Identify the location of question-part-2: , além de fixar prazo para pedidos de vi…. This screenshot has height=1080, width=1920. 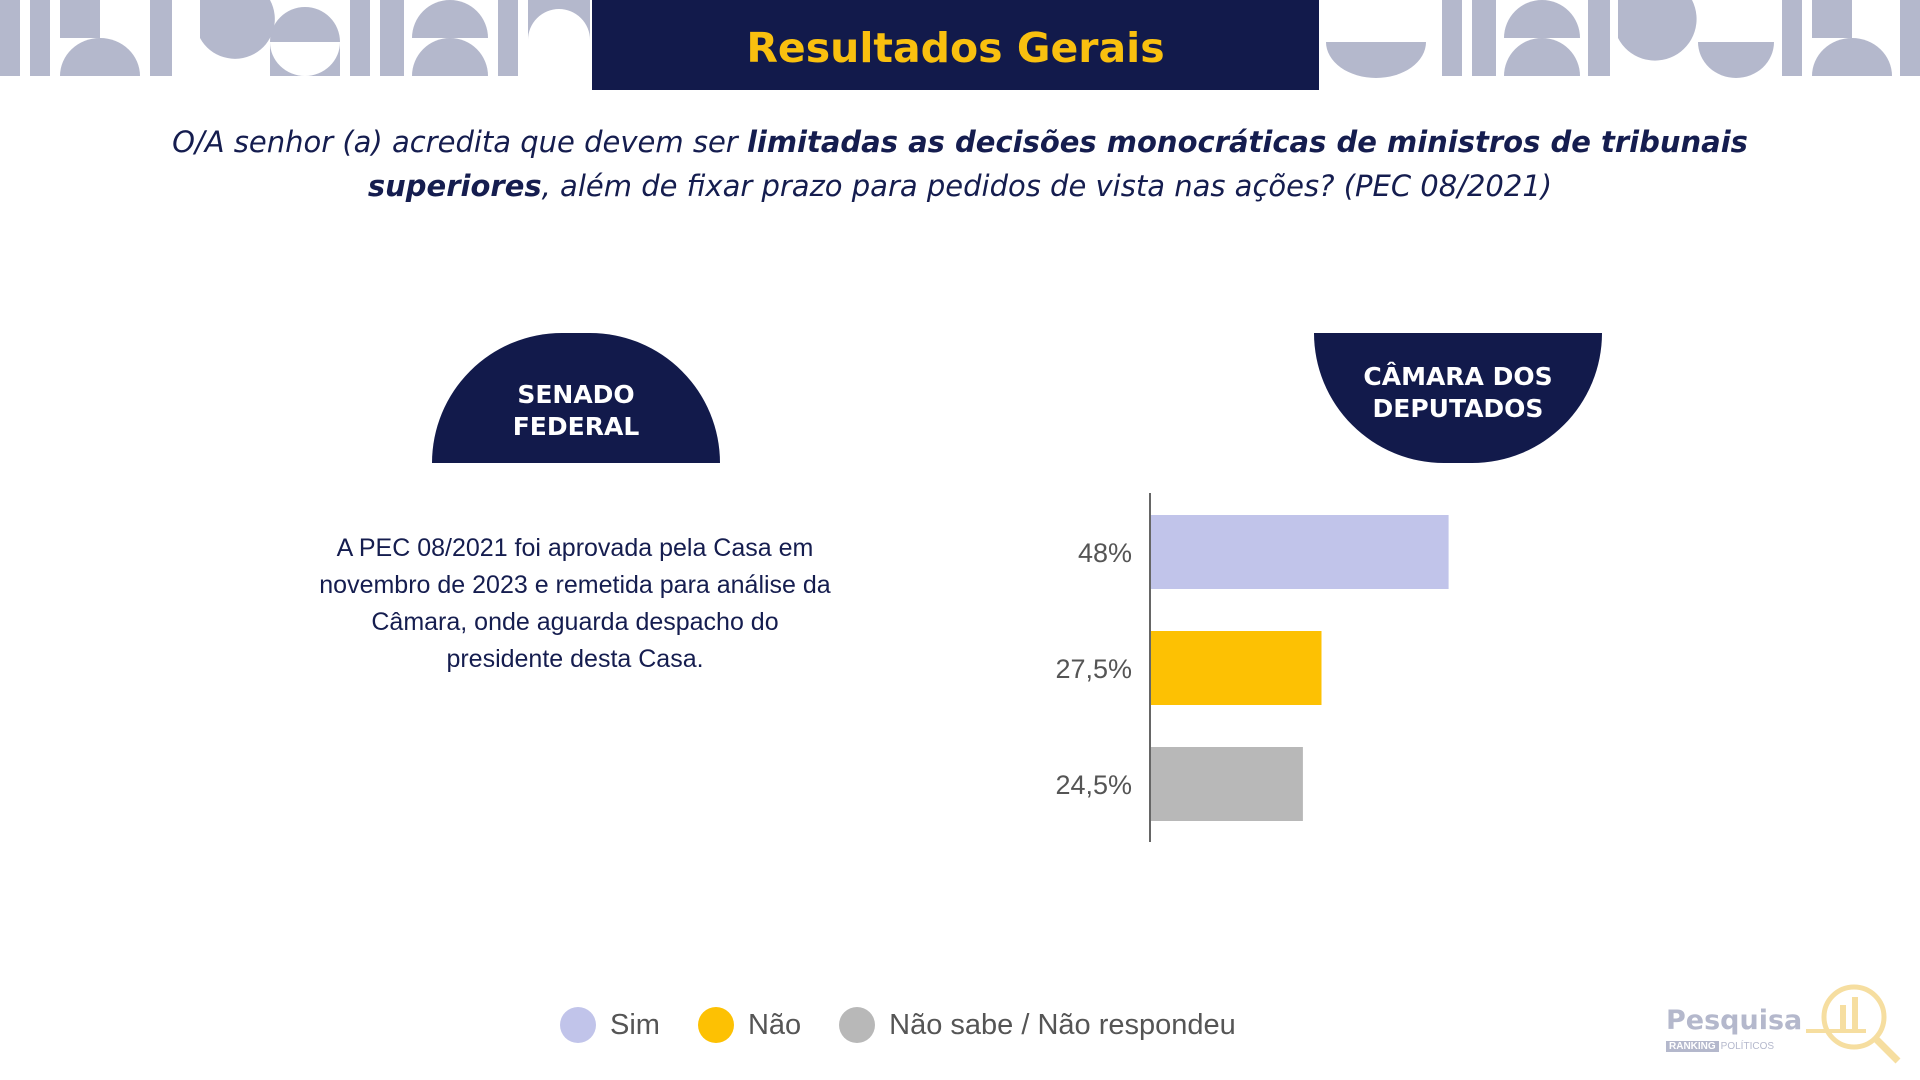
(1047, 186).